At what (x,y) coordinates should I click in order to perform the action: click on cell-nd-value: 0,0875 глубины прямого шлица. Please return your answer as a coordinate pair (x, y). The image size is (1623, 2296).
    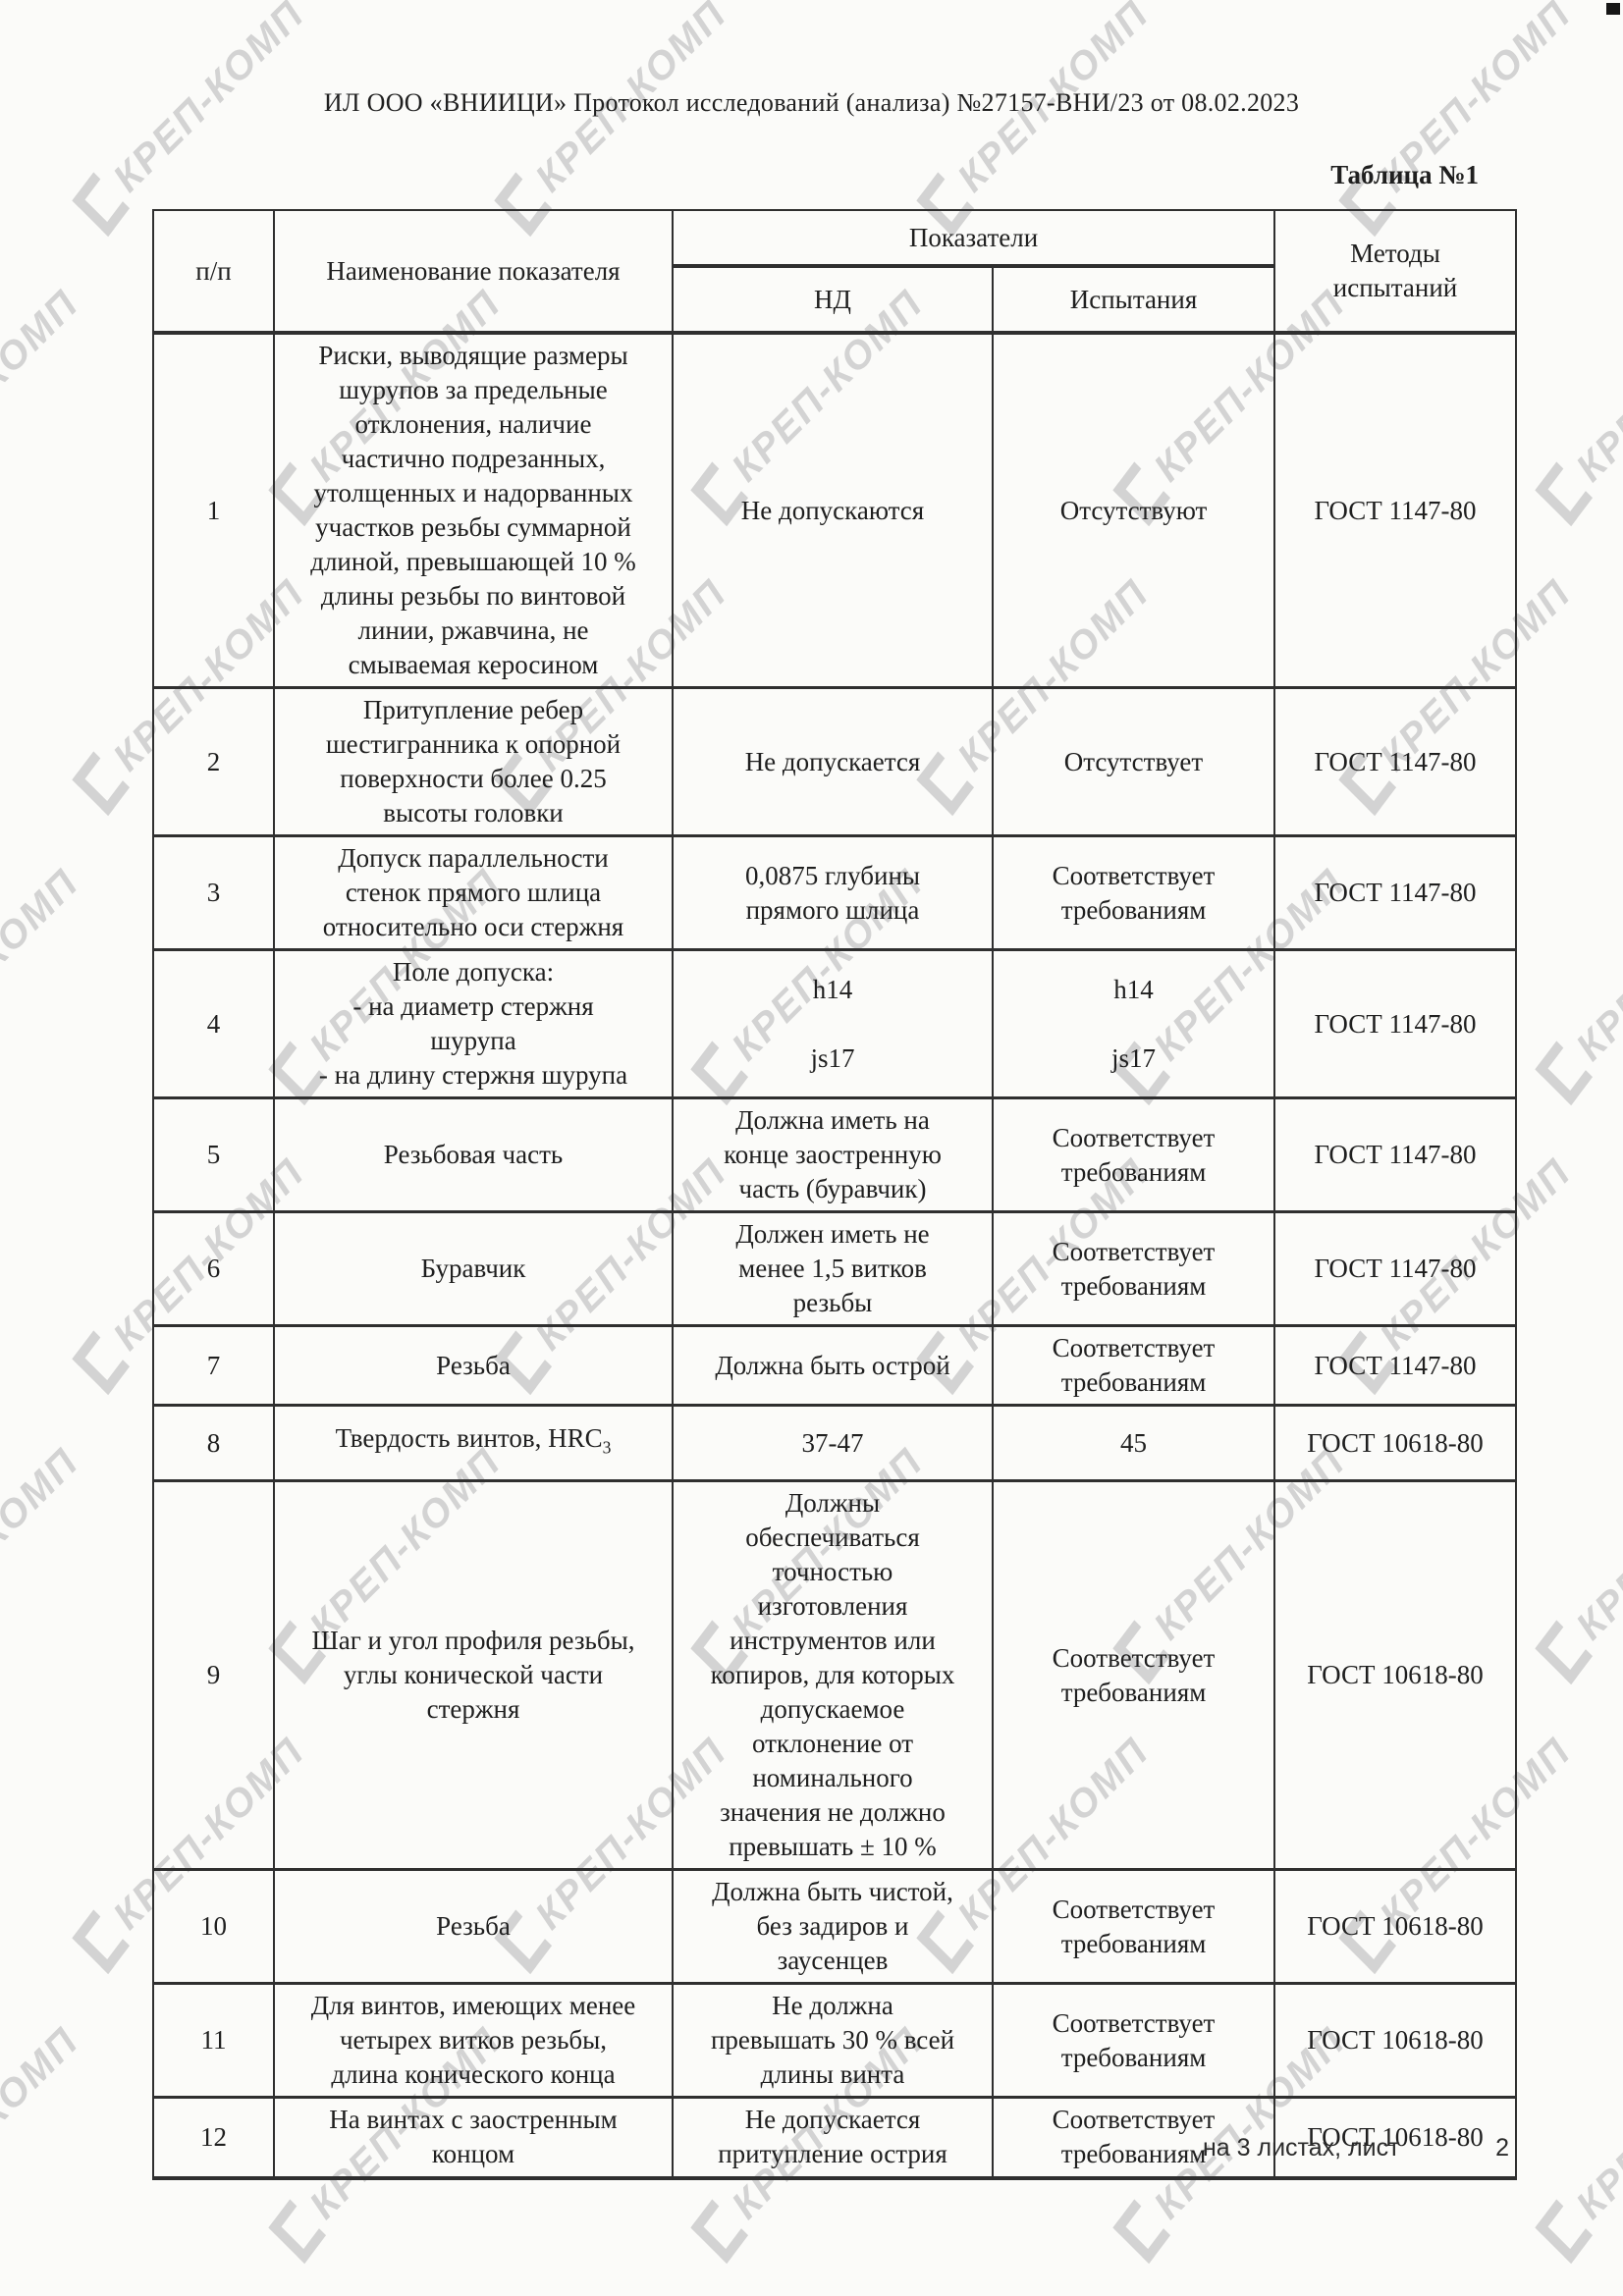
    Looking at the image, I should click on (833, 892).